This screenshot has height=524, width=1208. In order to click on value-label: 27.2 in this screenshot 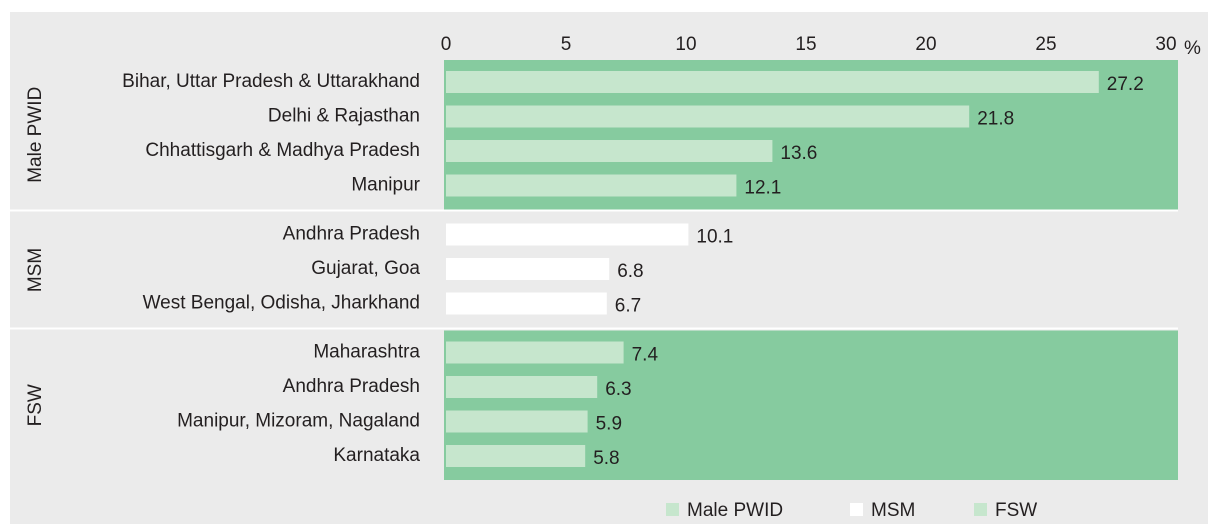, I will do `click(1125, 84)`.